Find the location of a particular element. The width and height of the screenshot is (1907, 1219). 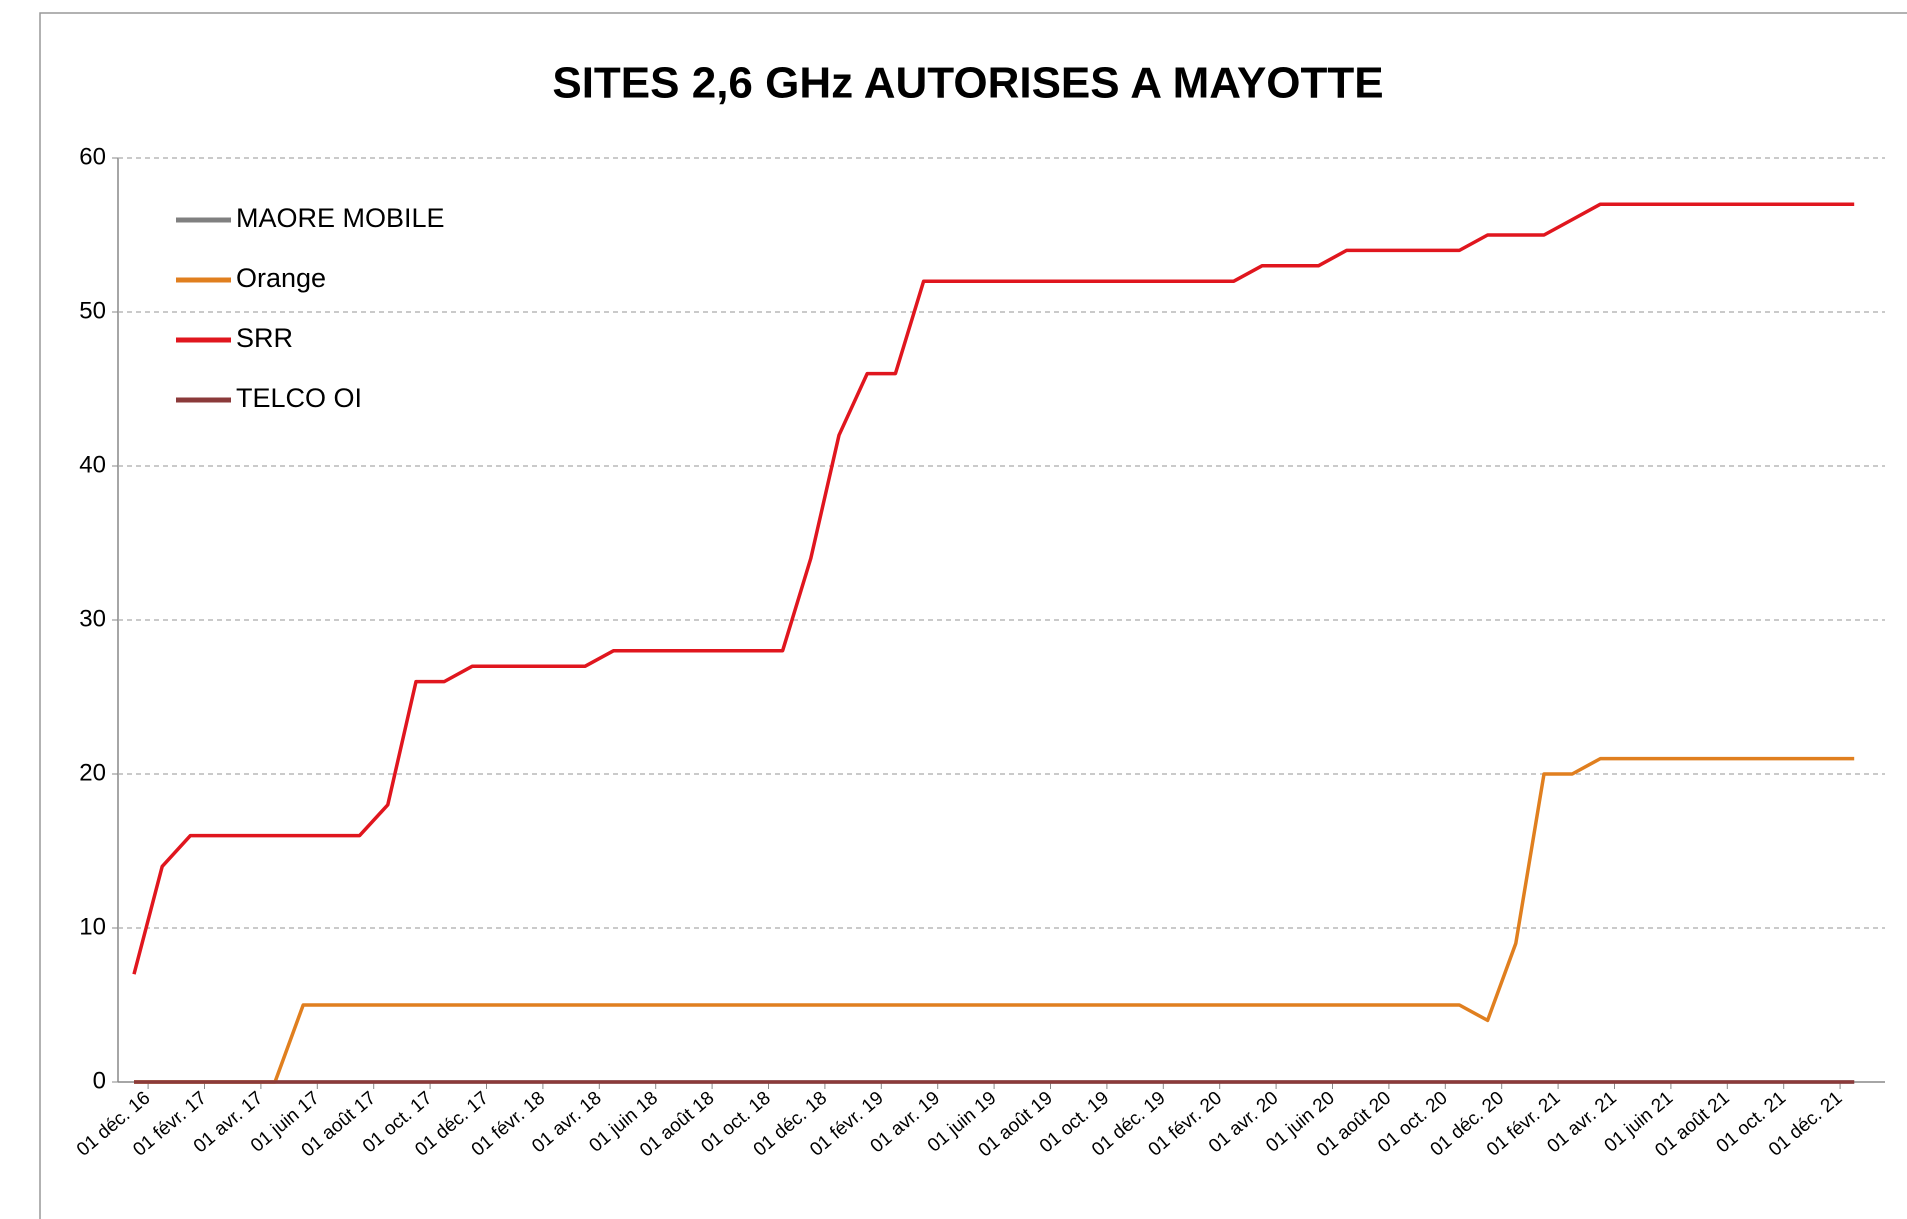

y-tick-label: 40 is located at coordinates (92, 464).